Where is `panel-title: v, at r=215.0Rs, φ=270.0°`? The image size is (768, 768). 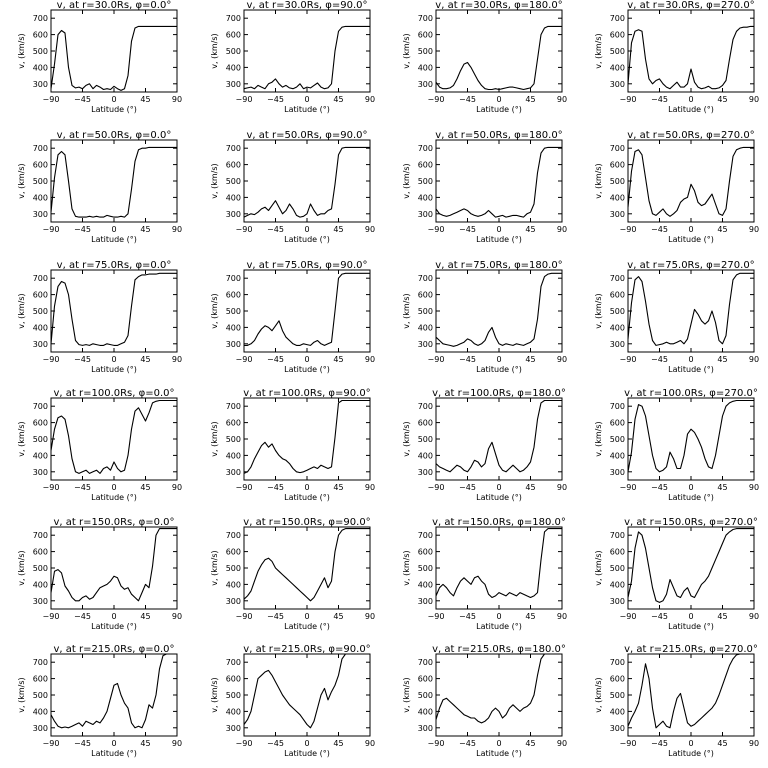 panel-title: v, at r=215.0Rs, φ=270.0° is located at coordinates (691, 649).